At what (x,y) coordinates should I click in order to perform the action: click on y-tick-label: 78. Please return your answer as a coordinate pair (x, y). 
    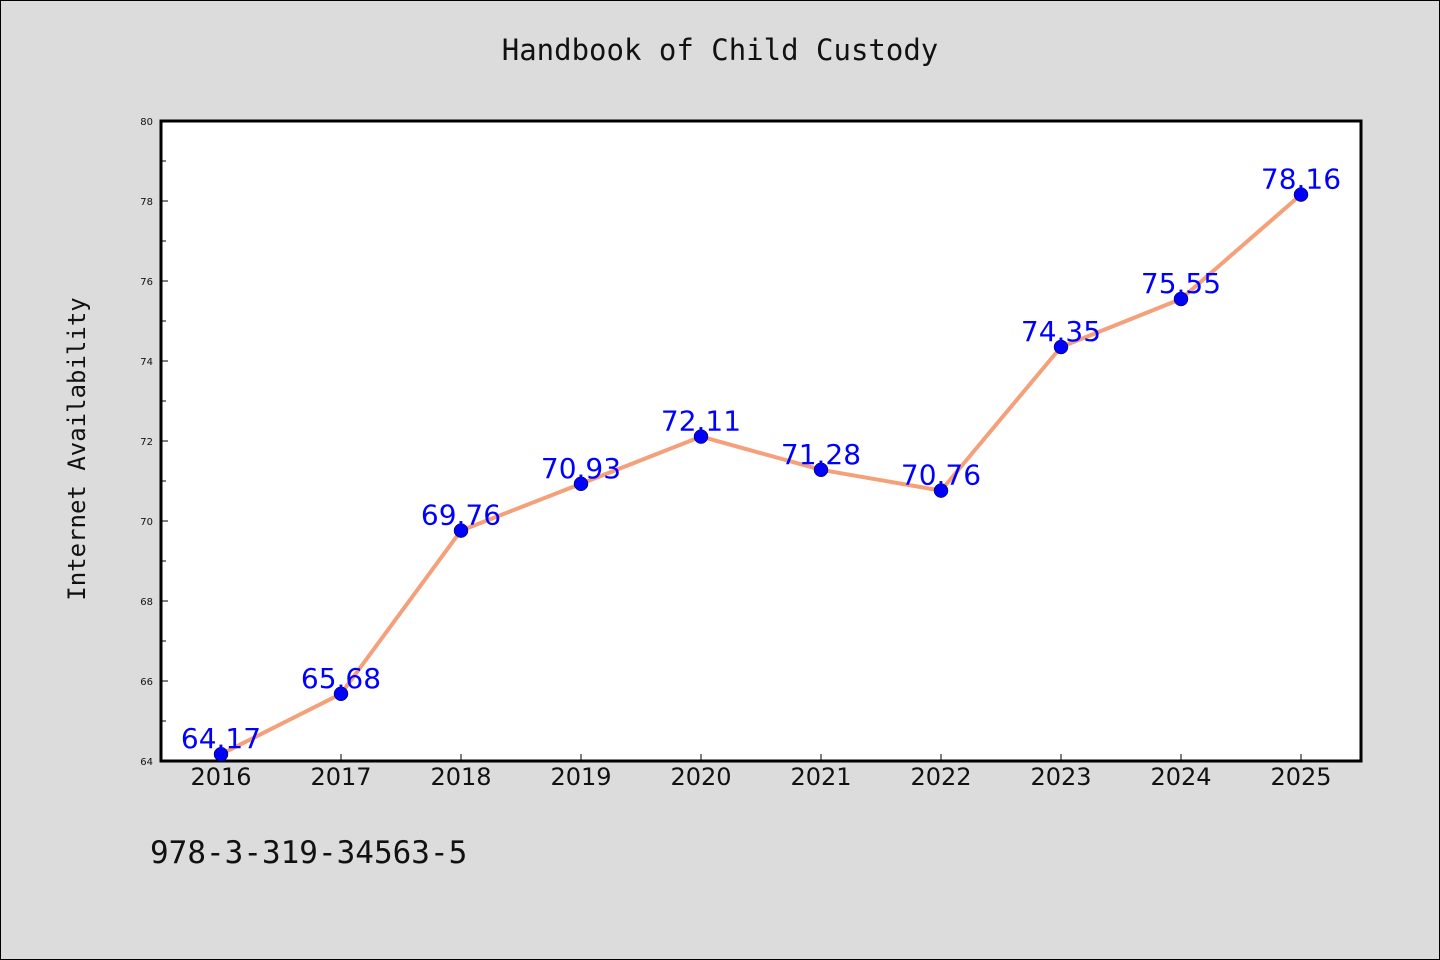
    Looking at the image, I should click on (146, 202).